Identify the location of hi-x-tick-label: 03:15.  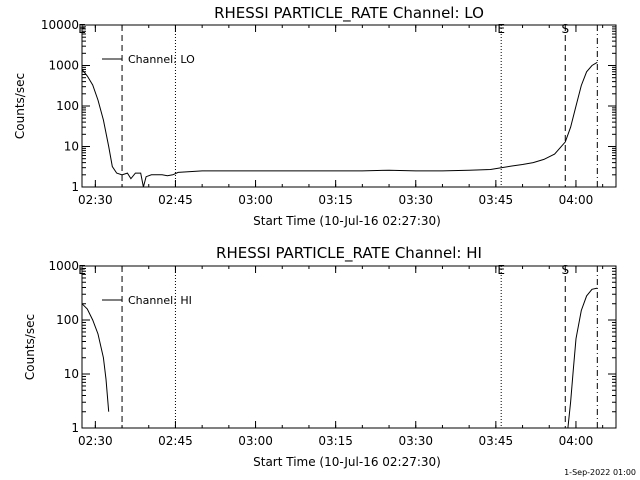
(335, 441).